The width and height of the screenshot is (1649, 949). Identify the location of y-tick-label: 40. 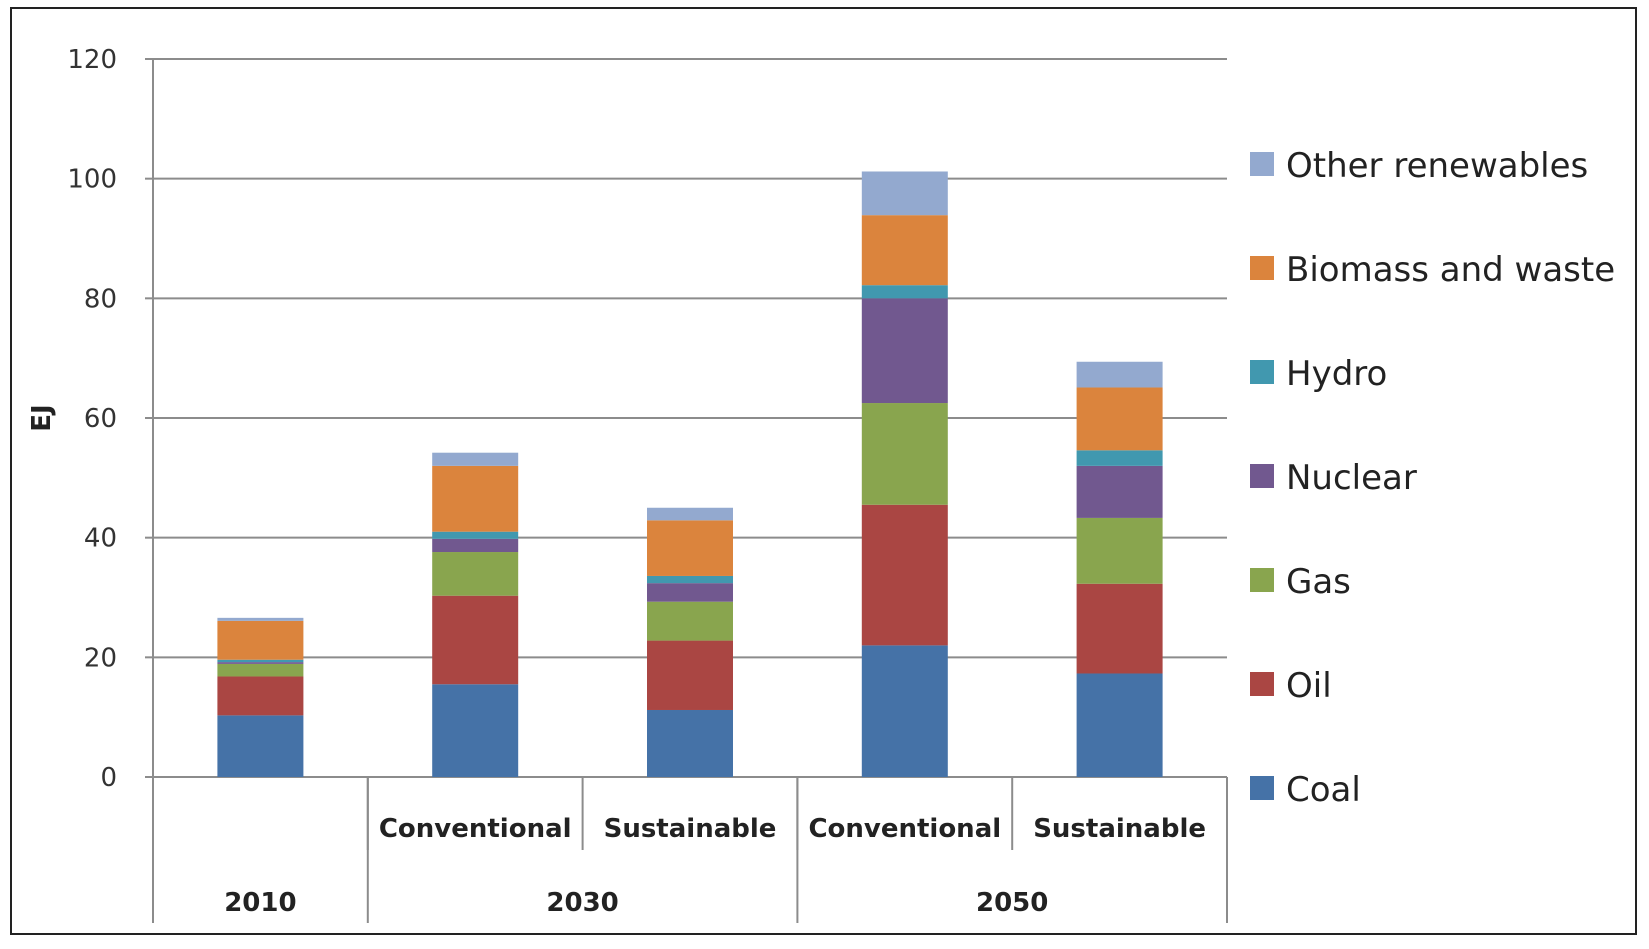
(100, 539).